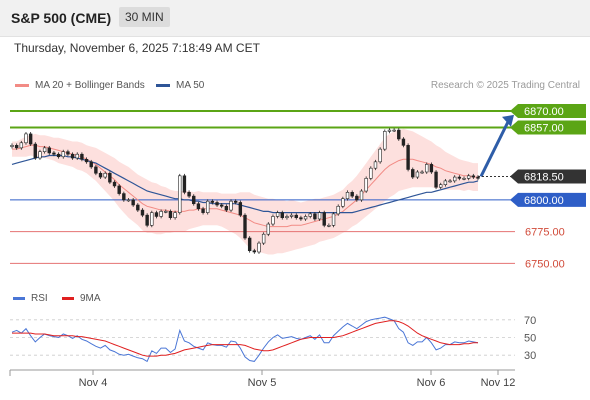 The height and width of the screenshot is (400, 590). I want to click on time-tick-label-0: Nov 4, so click(93, 383).